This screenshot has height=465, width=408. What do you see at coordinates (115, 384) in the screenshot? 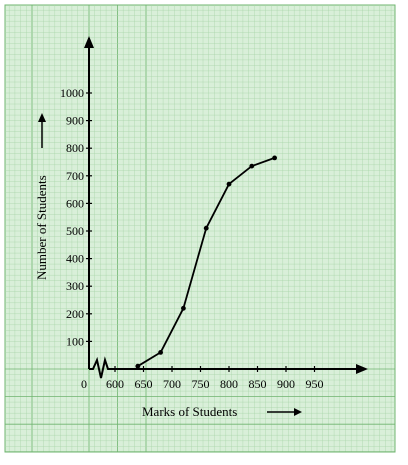
I see `x-tick-label: 600` at bounding box center [115, 384].